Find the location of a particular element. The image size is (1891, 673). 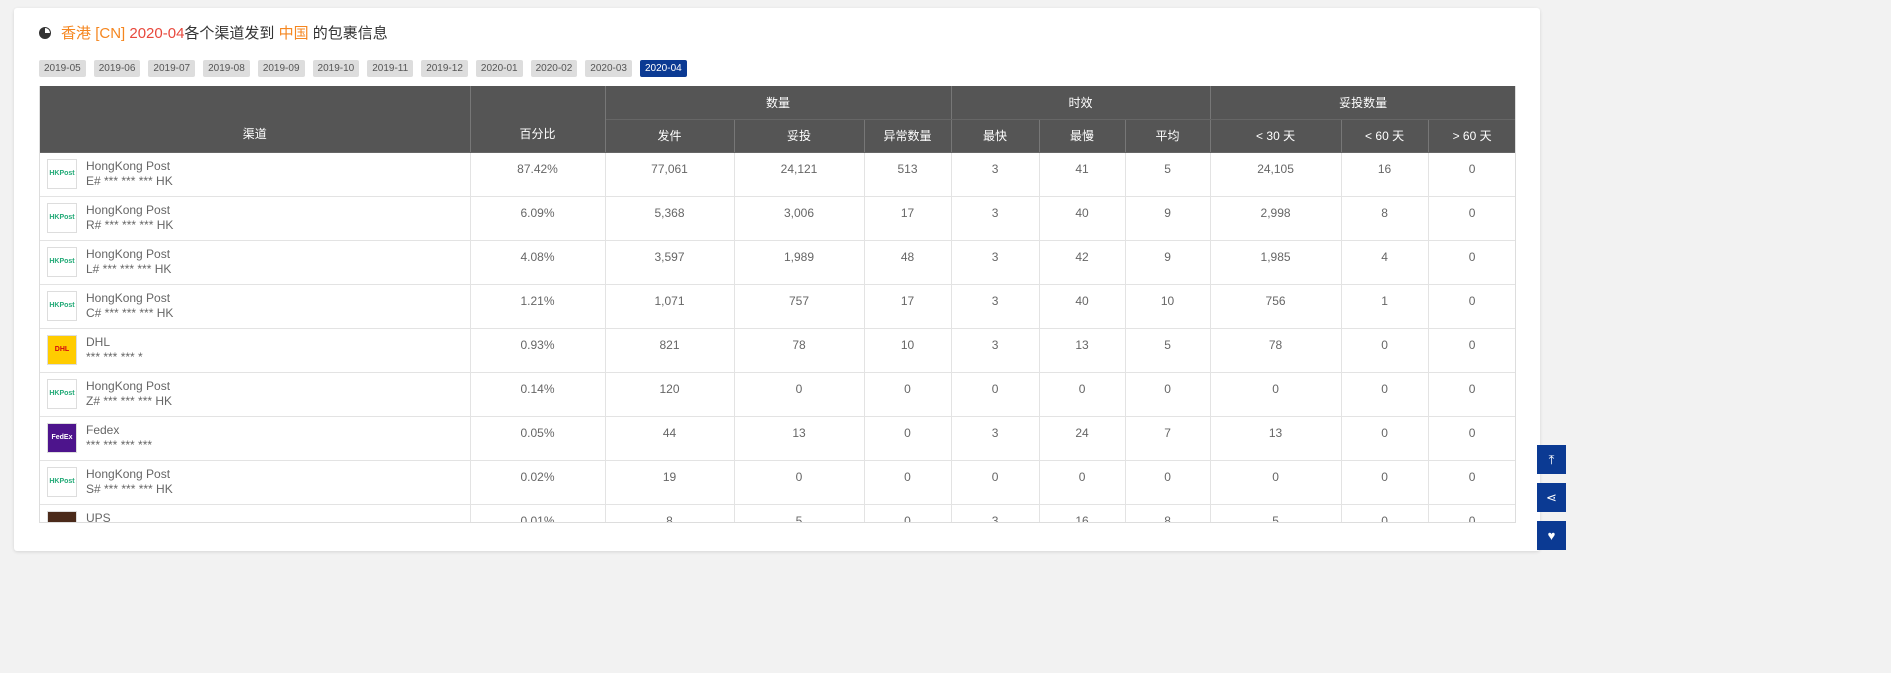

month-tab: 2019-10 is located at coordinates (336, 68).